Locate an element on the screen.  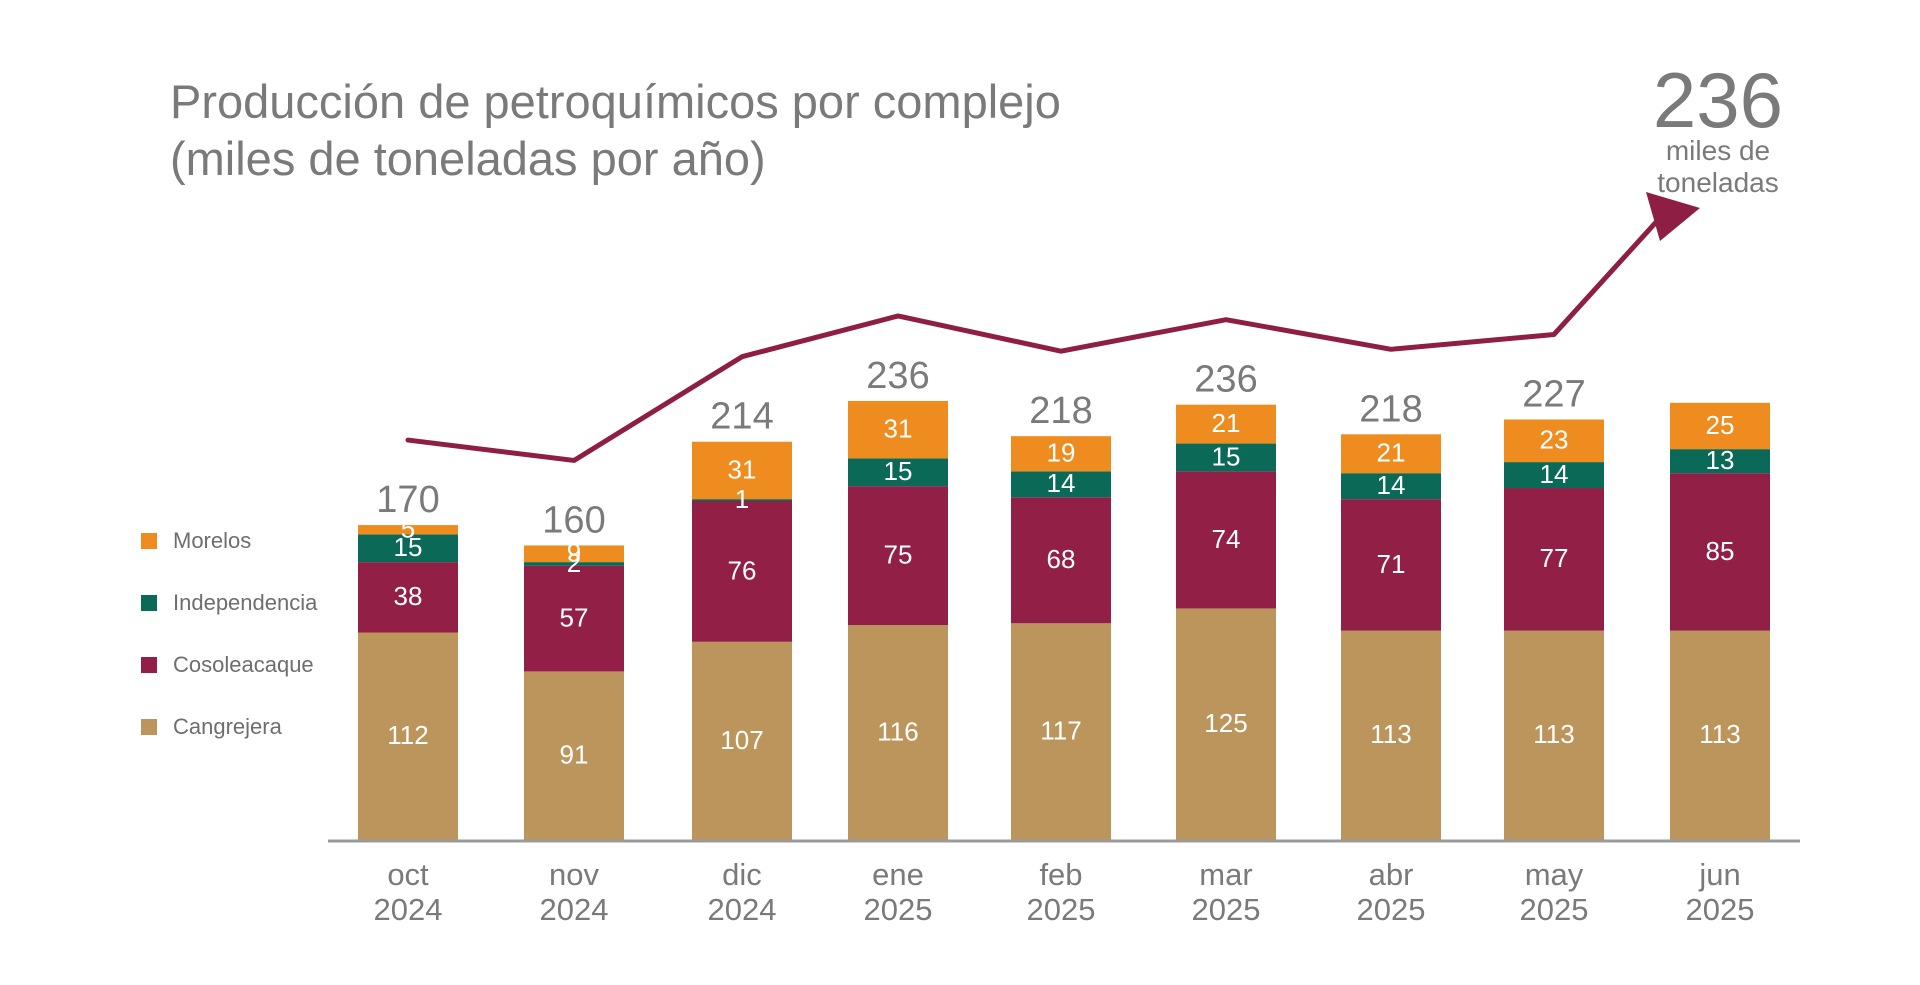
trend-arrowhead is located at coordinates (1673, 216).